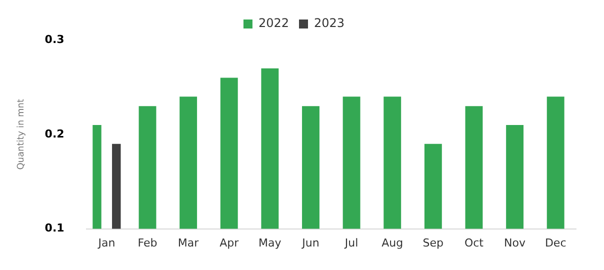 The image size is (604, 270). Describe the element at coordinates (433, 243) in the screenshot. I see `x-tick-label: Sep` at that location.